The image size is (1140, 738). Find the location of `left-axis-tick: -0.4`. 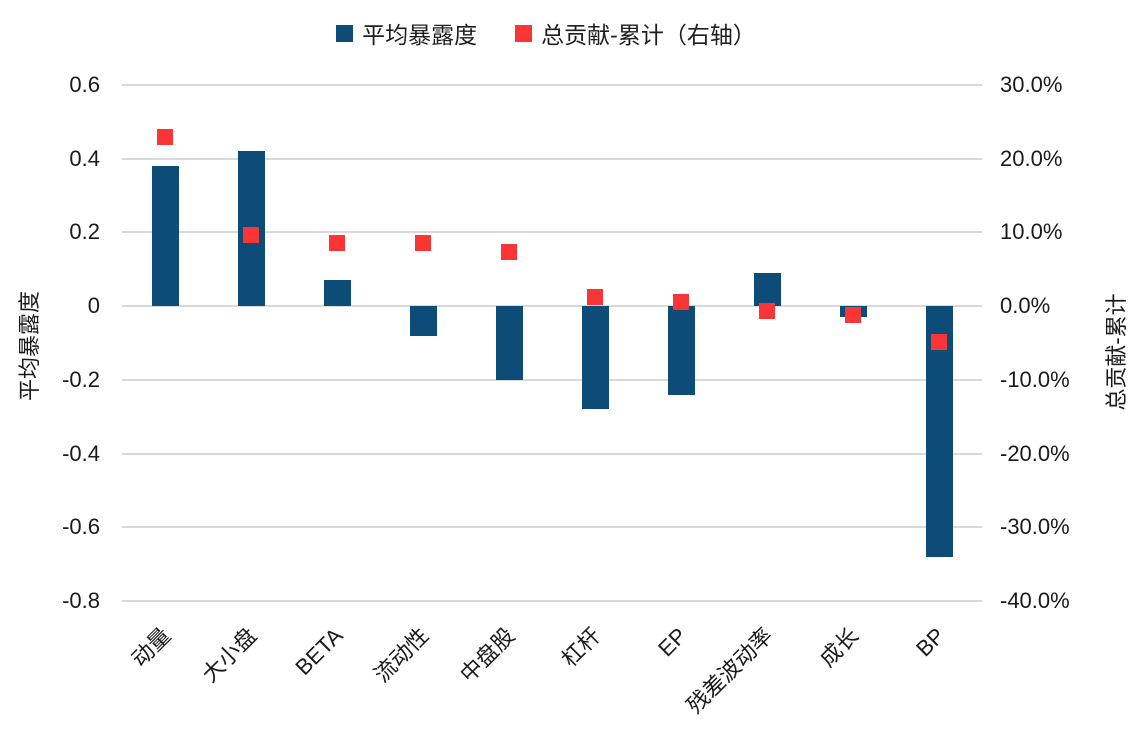

left-axis-tick: -0.4 is located at coordinates (81, 453).